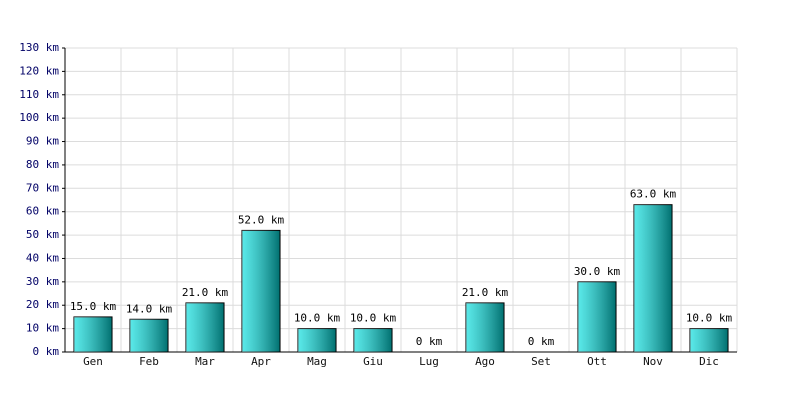 The height and width of the screenshot is (400, 800). I want to click on y-tick-label: 70 km, so click(42, 187).